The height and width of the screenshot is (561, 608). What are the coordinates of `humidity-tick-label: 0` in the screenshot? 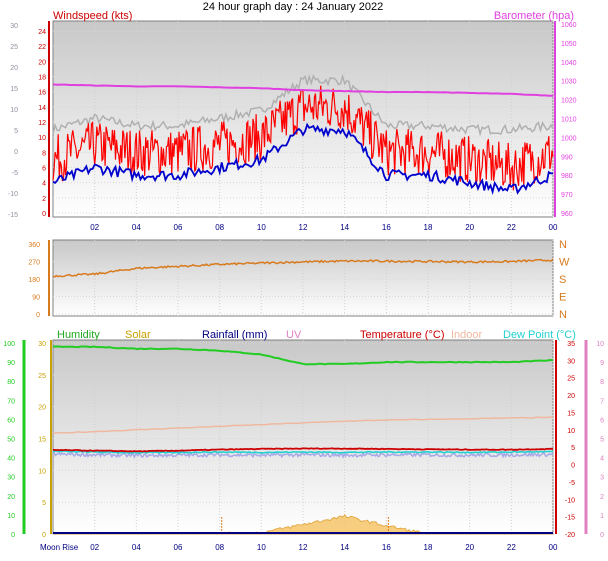 It's located at (13, 535).